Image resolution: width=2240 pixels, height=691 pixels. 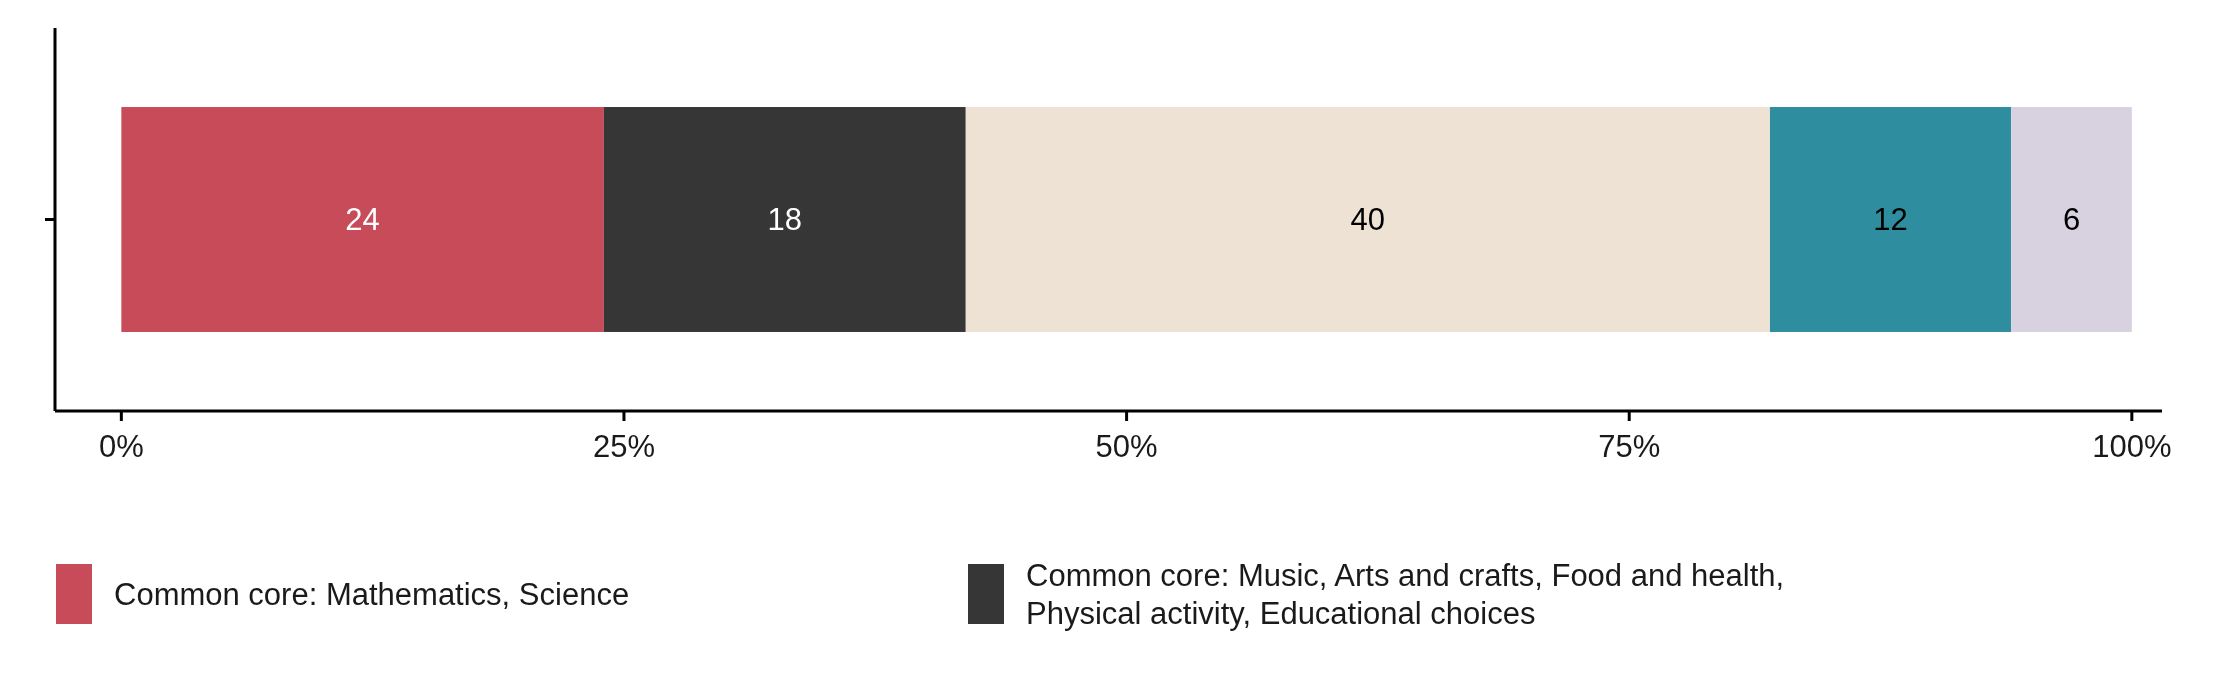 I want to click on data-label: 18, so click(x=785, y=220).